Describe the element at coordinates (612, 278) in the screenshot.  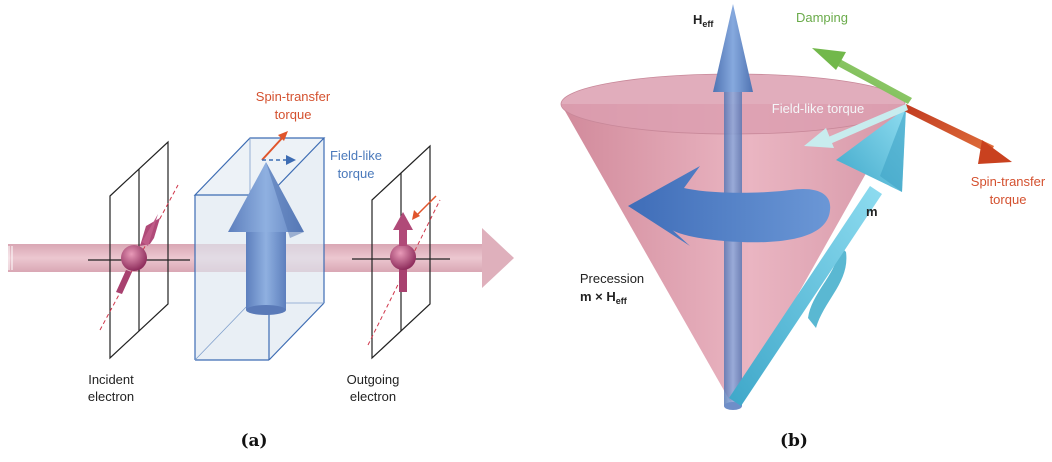
I see `precession-label: Precession` at that location.